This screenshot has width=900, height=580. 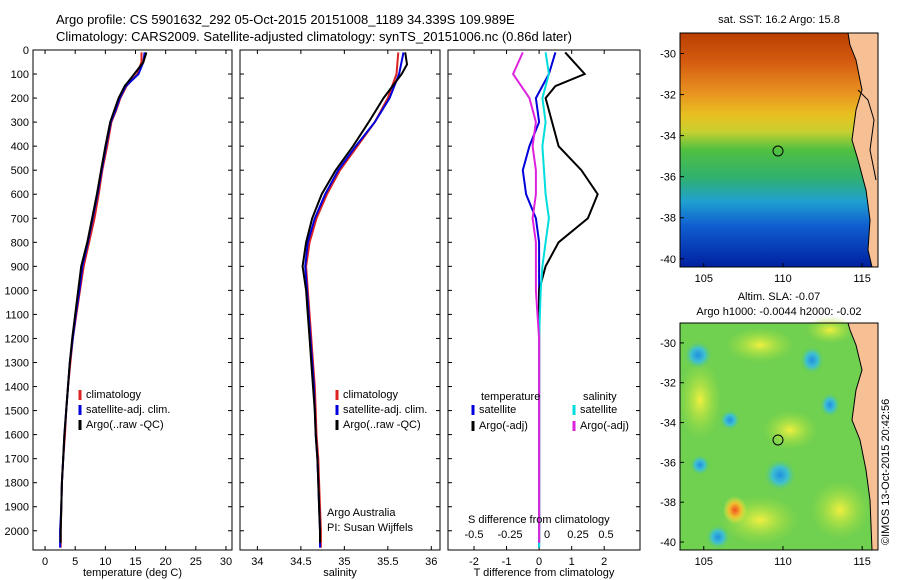 What do you see at coordinates (370, 528) in the screenshot?
I see `panel-annotation: PI: Susan Wijffels` at bounding box center [370, 528].